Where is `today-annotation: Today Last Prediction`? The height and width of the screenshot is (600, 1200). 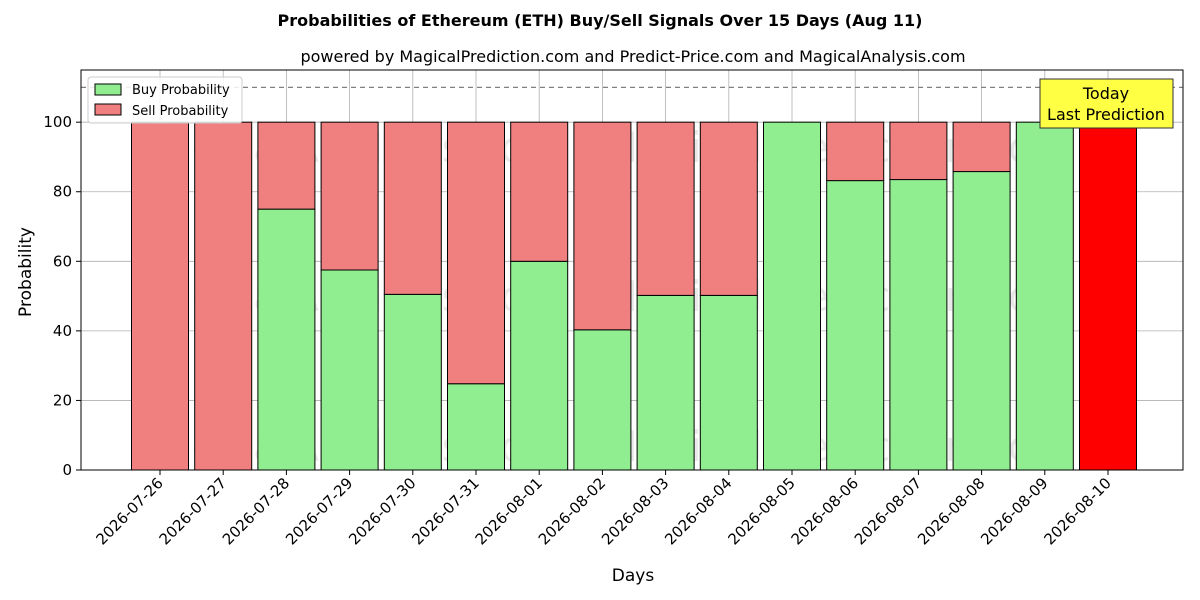 today-annotation: Today Last Prediction is located at coordinates (1106, 103).